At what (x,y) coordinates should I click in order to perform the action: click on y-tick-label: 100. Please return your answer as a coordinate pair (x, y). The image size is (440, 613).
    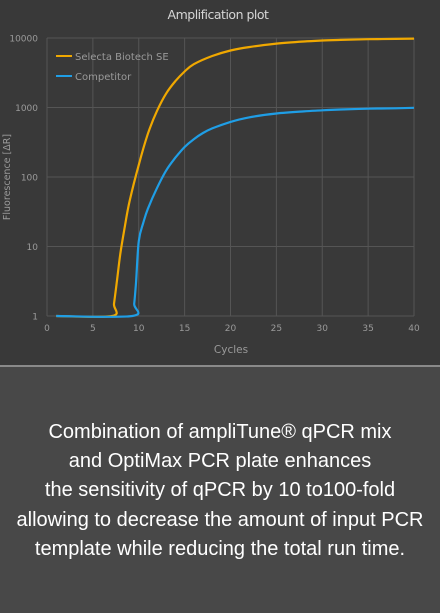
    Looking at the image, I should click on (29, 179).